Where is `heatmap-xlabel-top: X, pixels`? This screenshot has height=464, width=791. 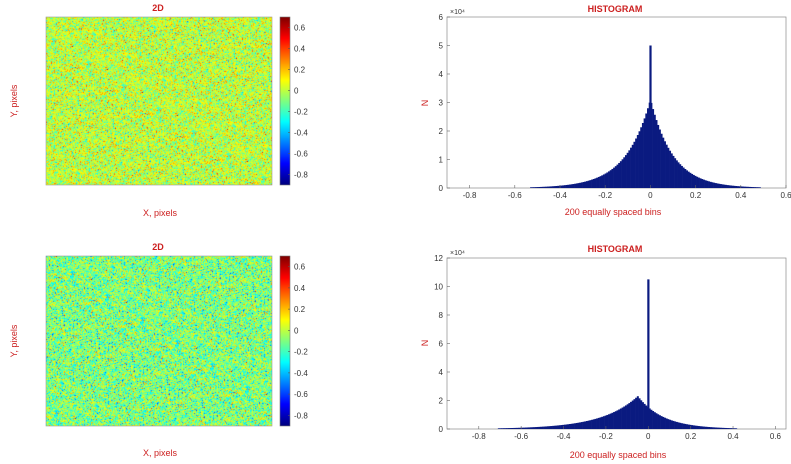 heatmap-xlabel-top: X, pixels is located at coordinates (160, 213).